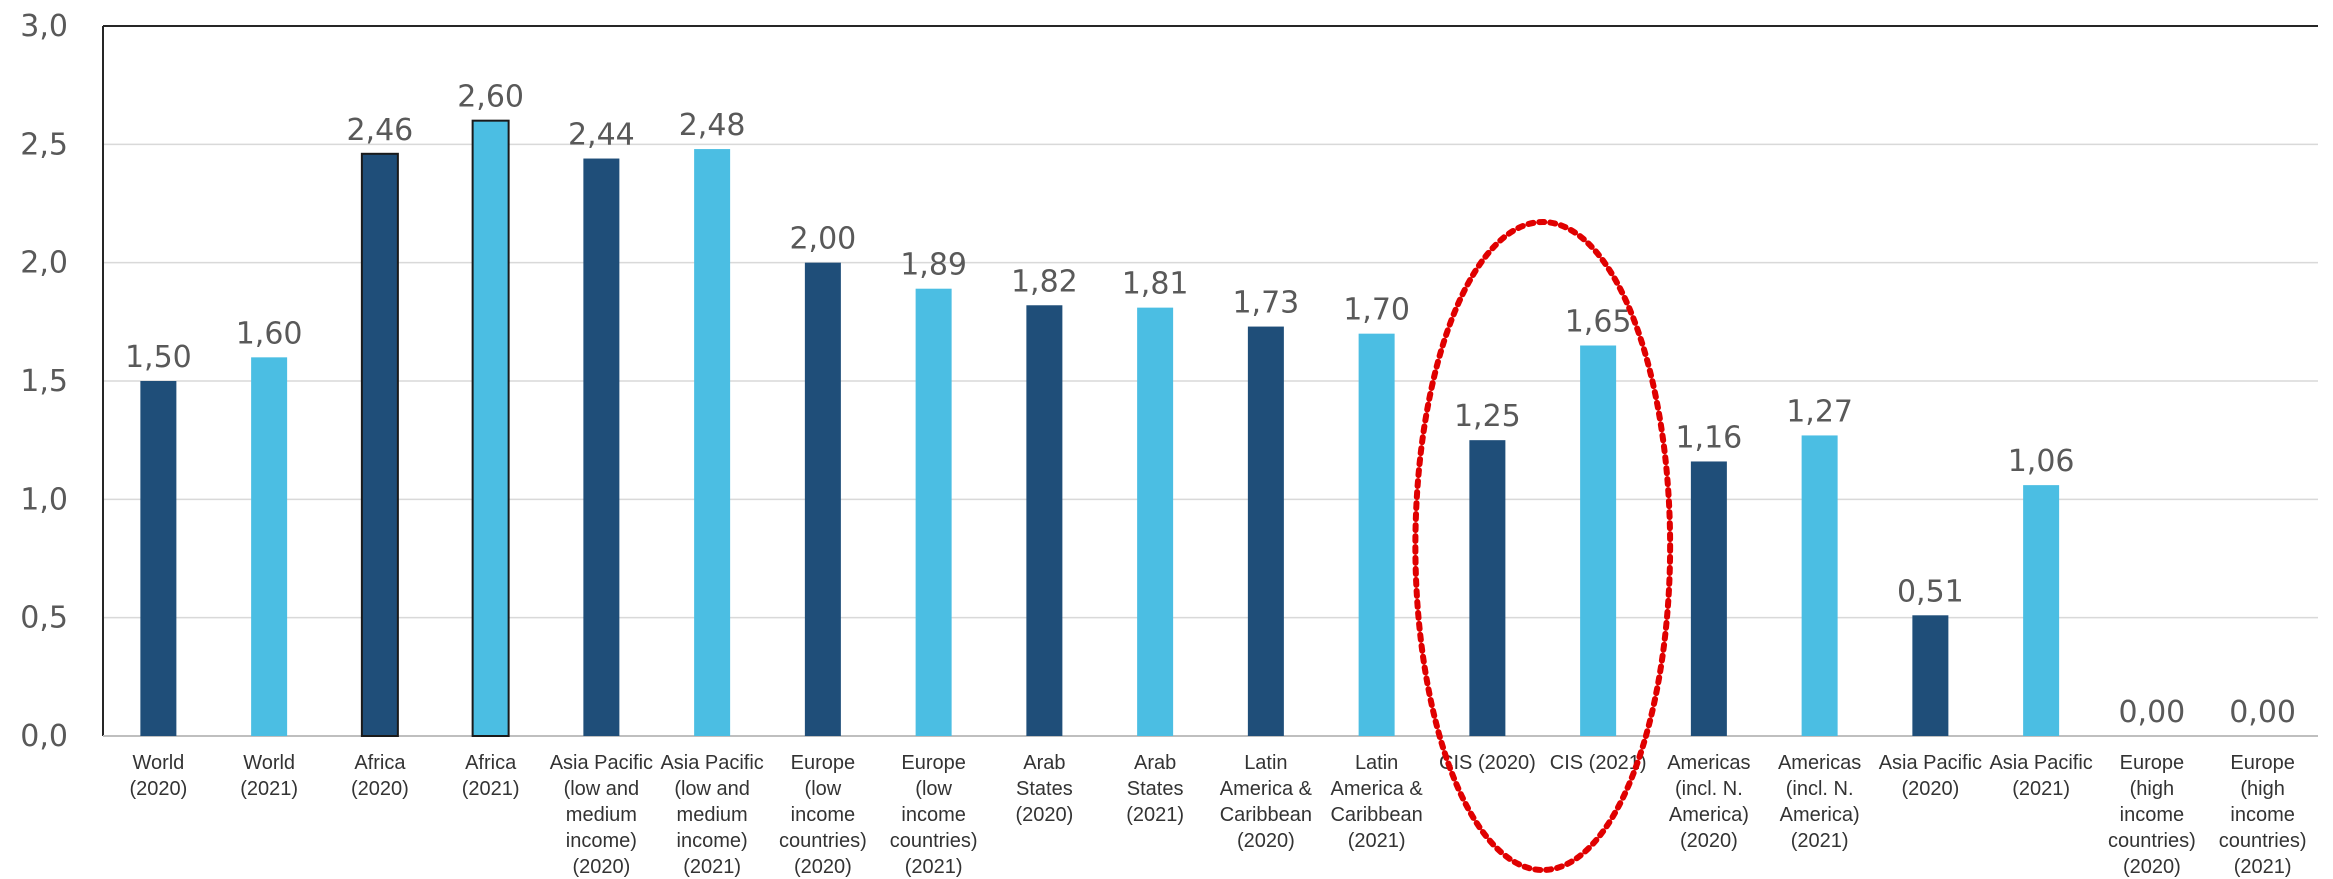 Image resolution: width=2333 pixels, height=879 pixels. Describe the element at coordinates (711, 815) in the screenshot. I see `x-tick-label: Asia Pacific (low and medium income) (2021)` at that location.